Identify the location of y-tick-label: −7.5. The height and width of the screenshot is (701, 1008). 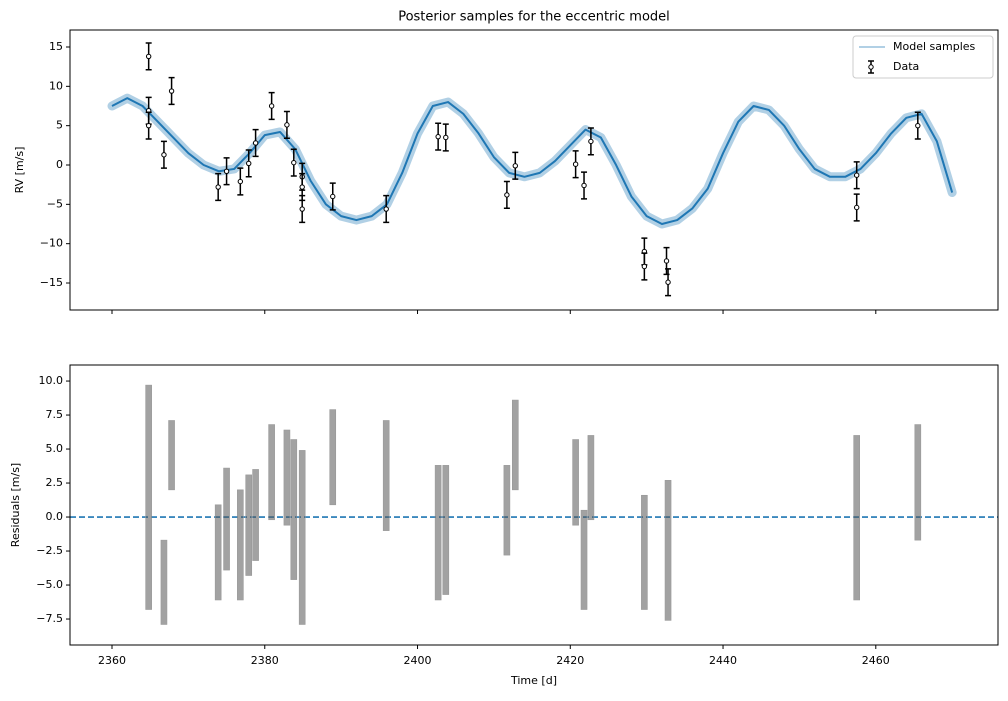
(49, 618).